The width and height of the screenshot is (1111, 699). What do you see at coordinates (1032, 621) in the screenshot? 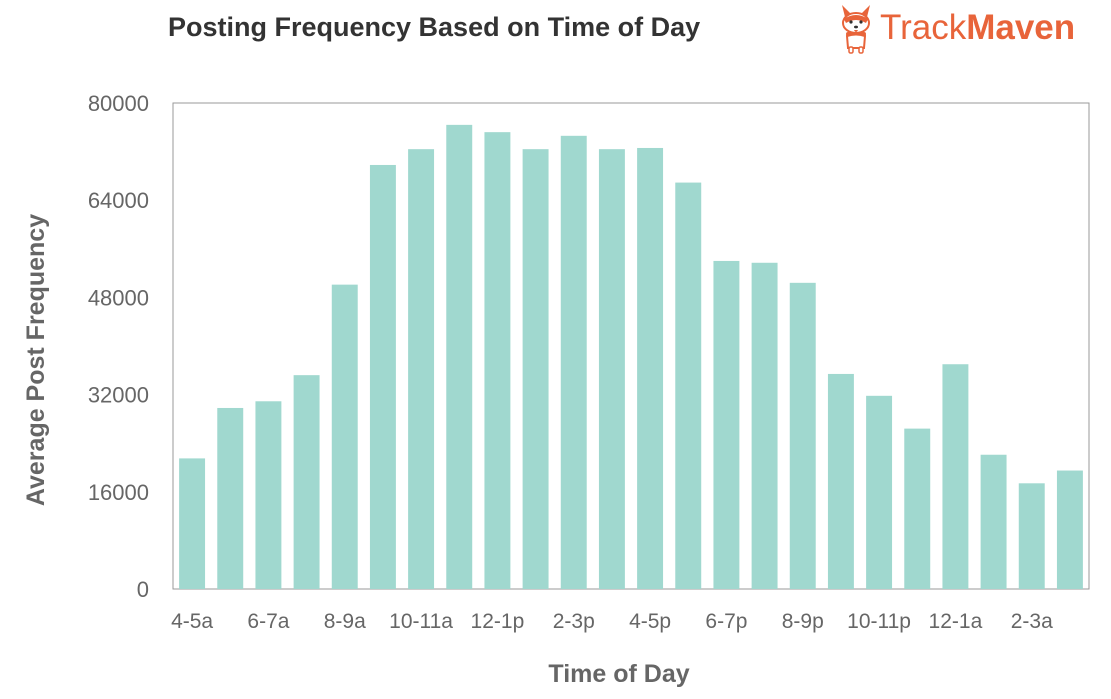
I see `x-tick-label: 2-3a` at bounding box center [1032, 621].